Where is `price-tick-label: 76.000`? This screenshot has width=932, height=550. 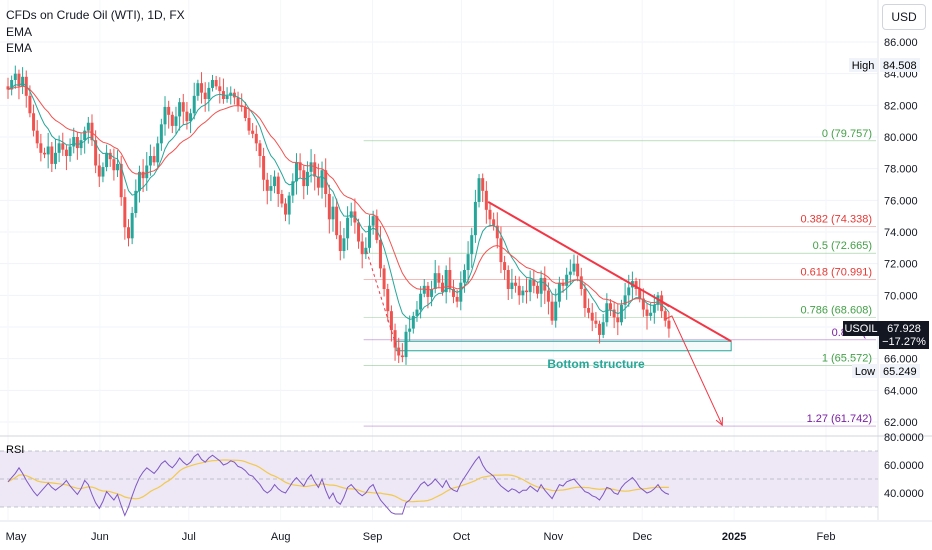 price-tick-label: 76.000 is located at coordinates (901, 201).